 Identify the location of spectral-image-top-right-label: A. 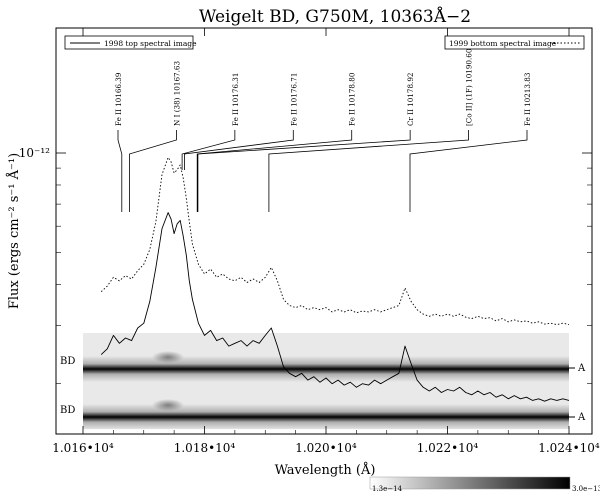
(581, 368).